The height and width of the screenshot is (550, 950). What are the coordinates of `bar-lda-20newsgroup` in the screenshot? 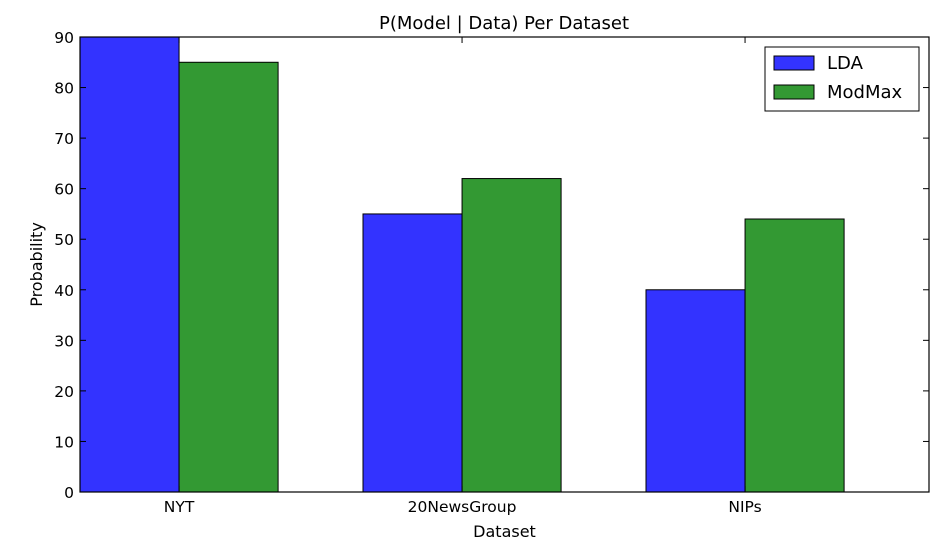 It's located at (412, 353).